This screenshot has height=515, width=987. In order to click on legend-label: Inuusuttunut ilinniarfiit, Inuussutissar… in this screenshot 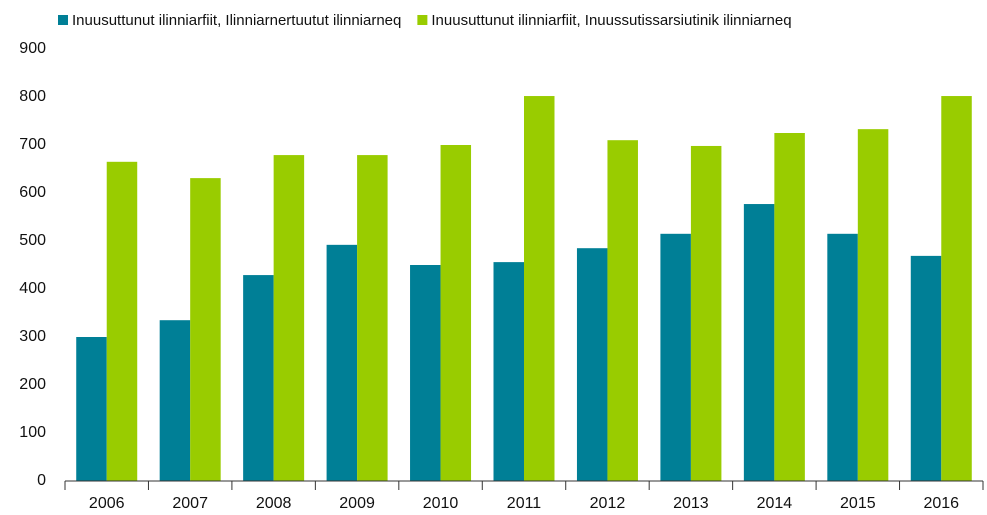, I will do `click(611, 20)`.